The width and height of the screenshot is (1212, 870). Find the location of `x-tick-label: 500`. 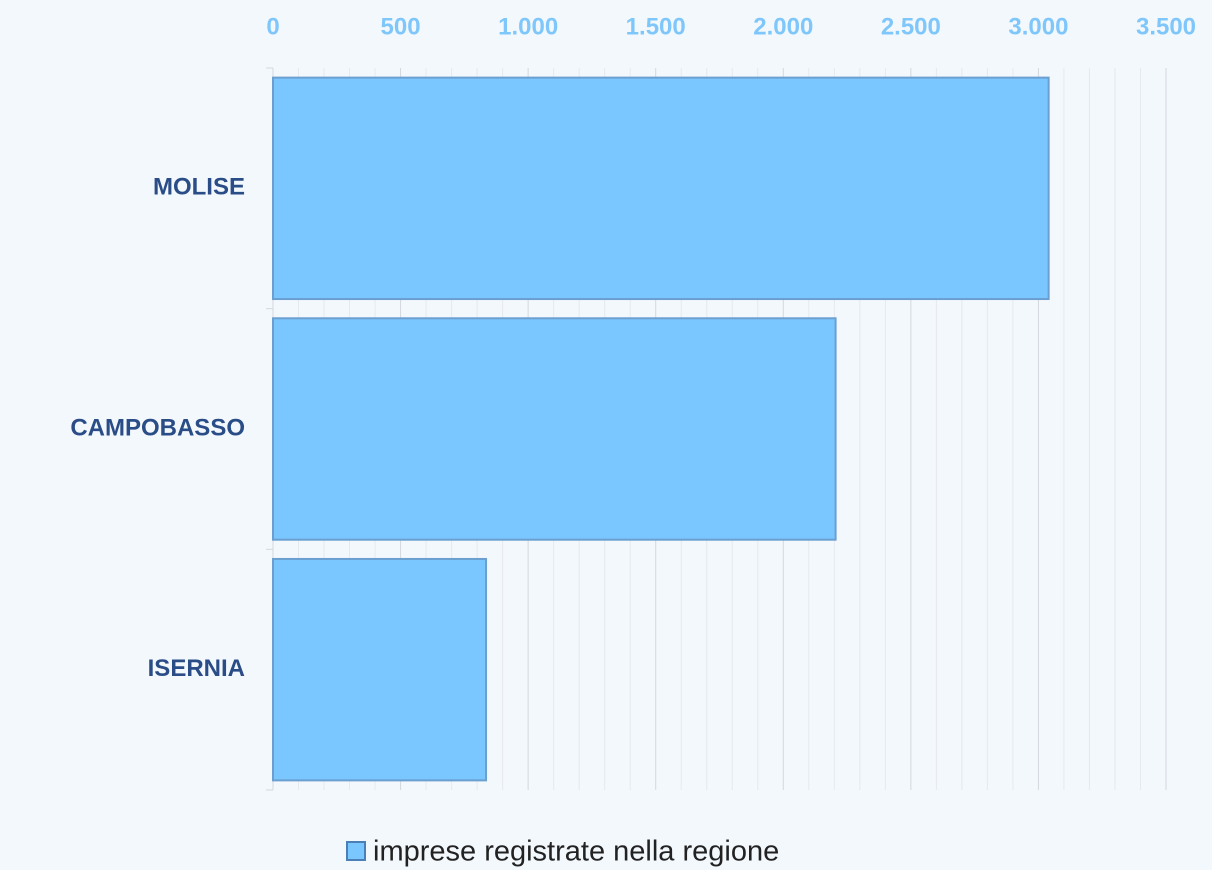

x-tick-label: 500 is located at coordinates (401, 26).